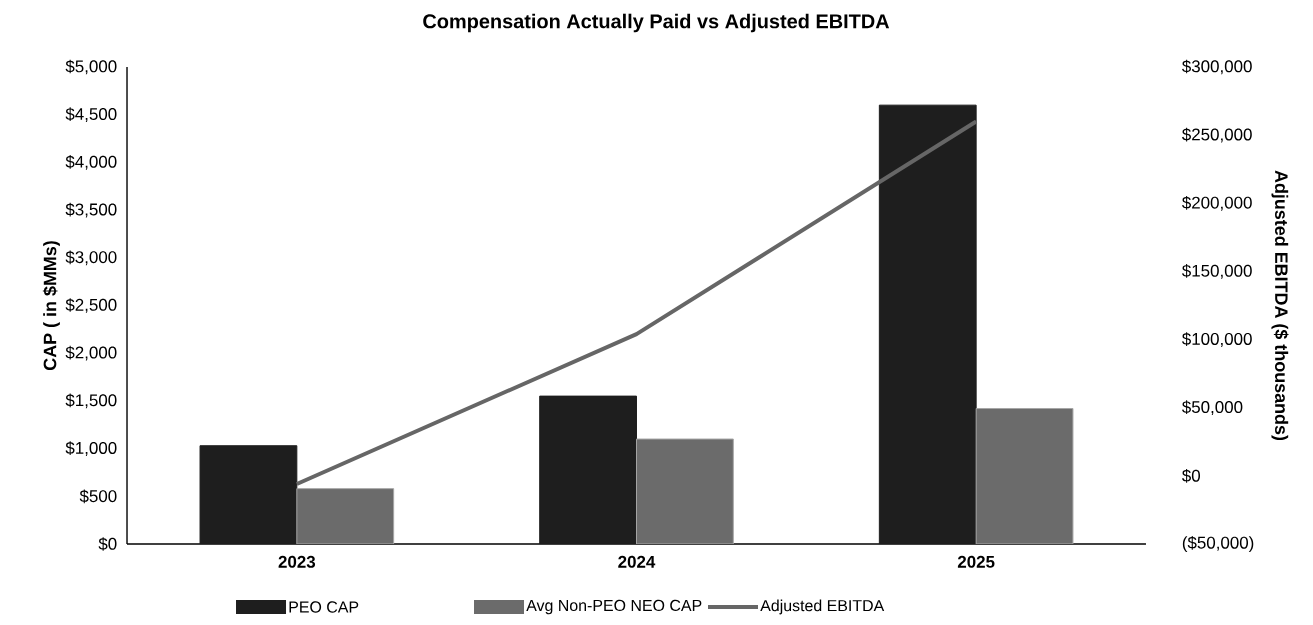 This screenshot has height=625, width=1313. I want to click on legend-label: Adjusted EBITDA, so click(822, 607).